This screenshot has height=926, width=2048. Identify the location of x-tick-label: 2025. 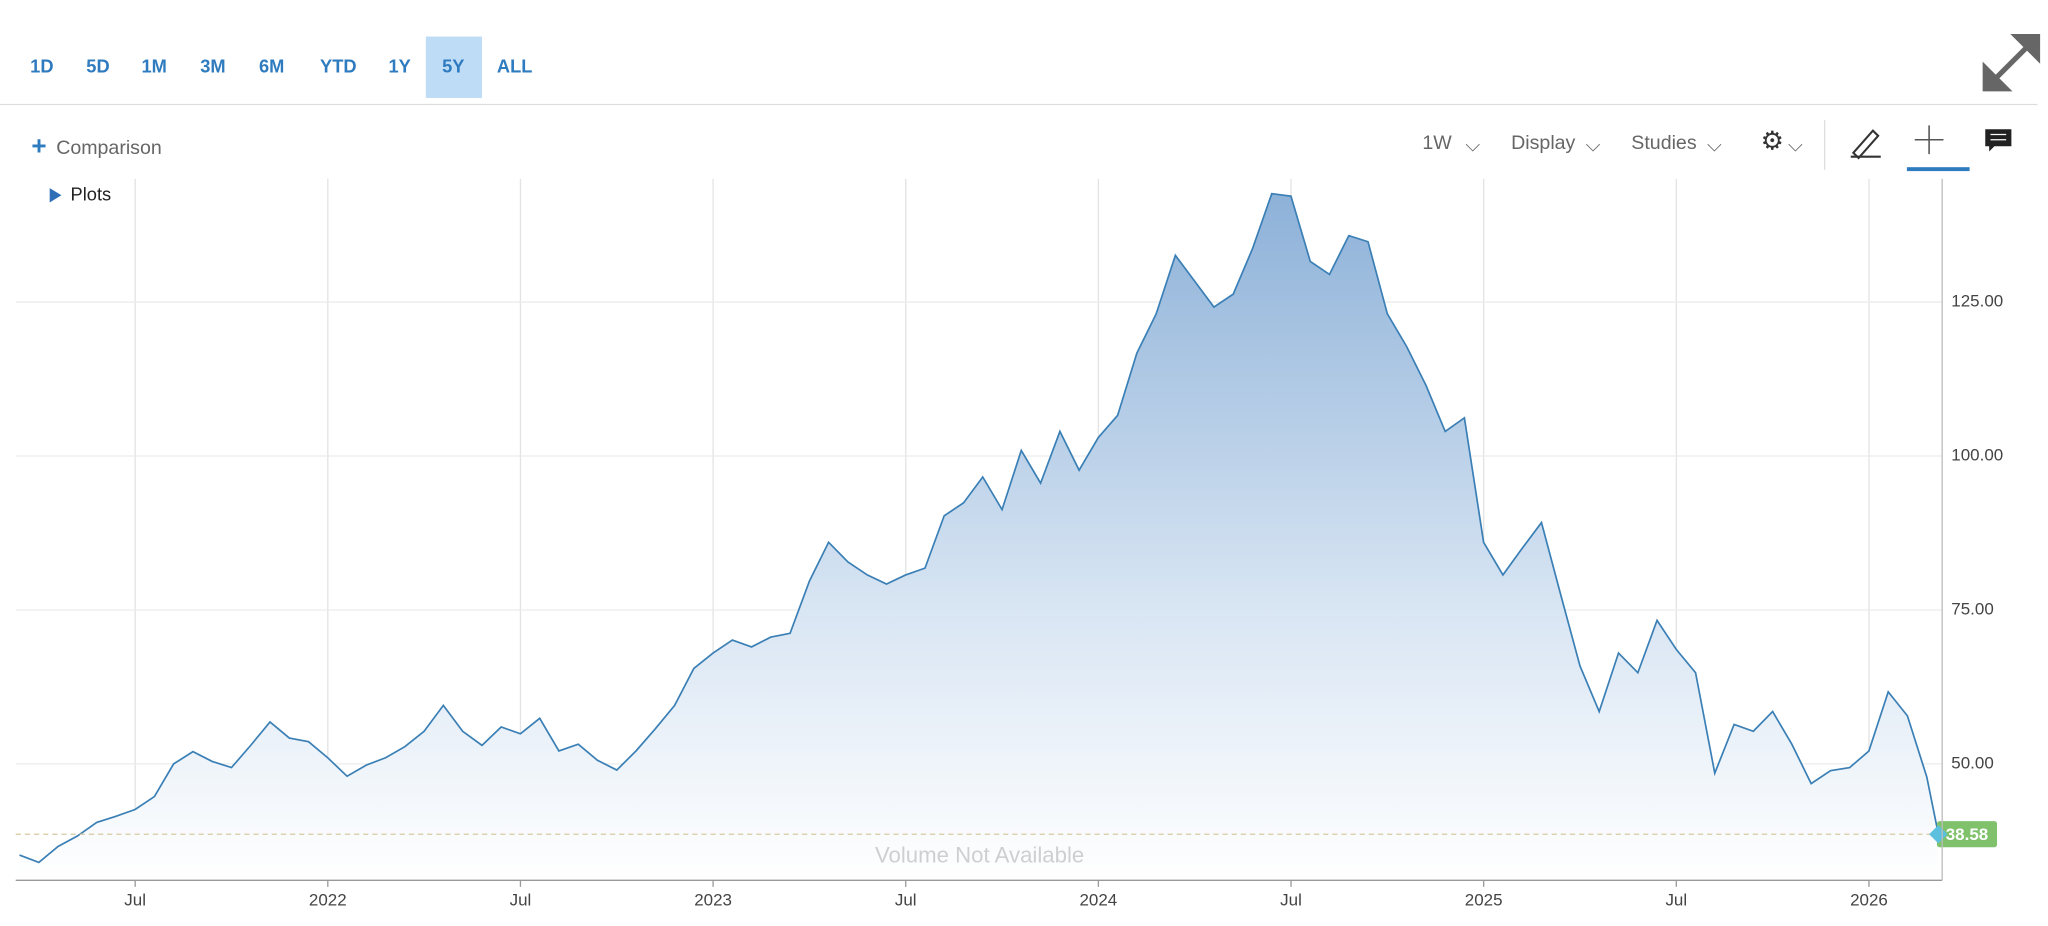
(1484, 900).